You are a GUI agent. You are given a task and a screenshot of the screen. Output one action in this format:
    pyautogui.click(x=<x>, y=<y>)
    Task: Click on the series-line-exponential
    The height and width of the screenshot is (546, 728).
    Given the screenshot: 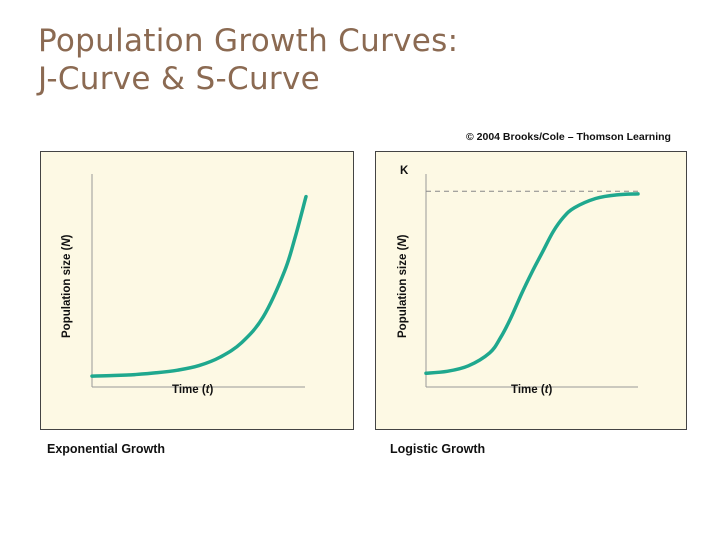 What is the action you would take?
    pyautogui.click(x=199, y=286)
    